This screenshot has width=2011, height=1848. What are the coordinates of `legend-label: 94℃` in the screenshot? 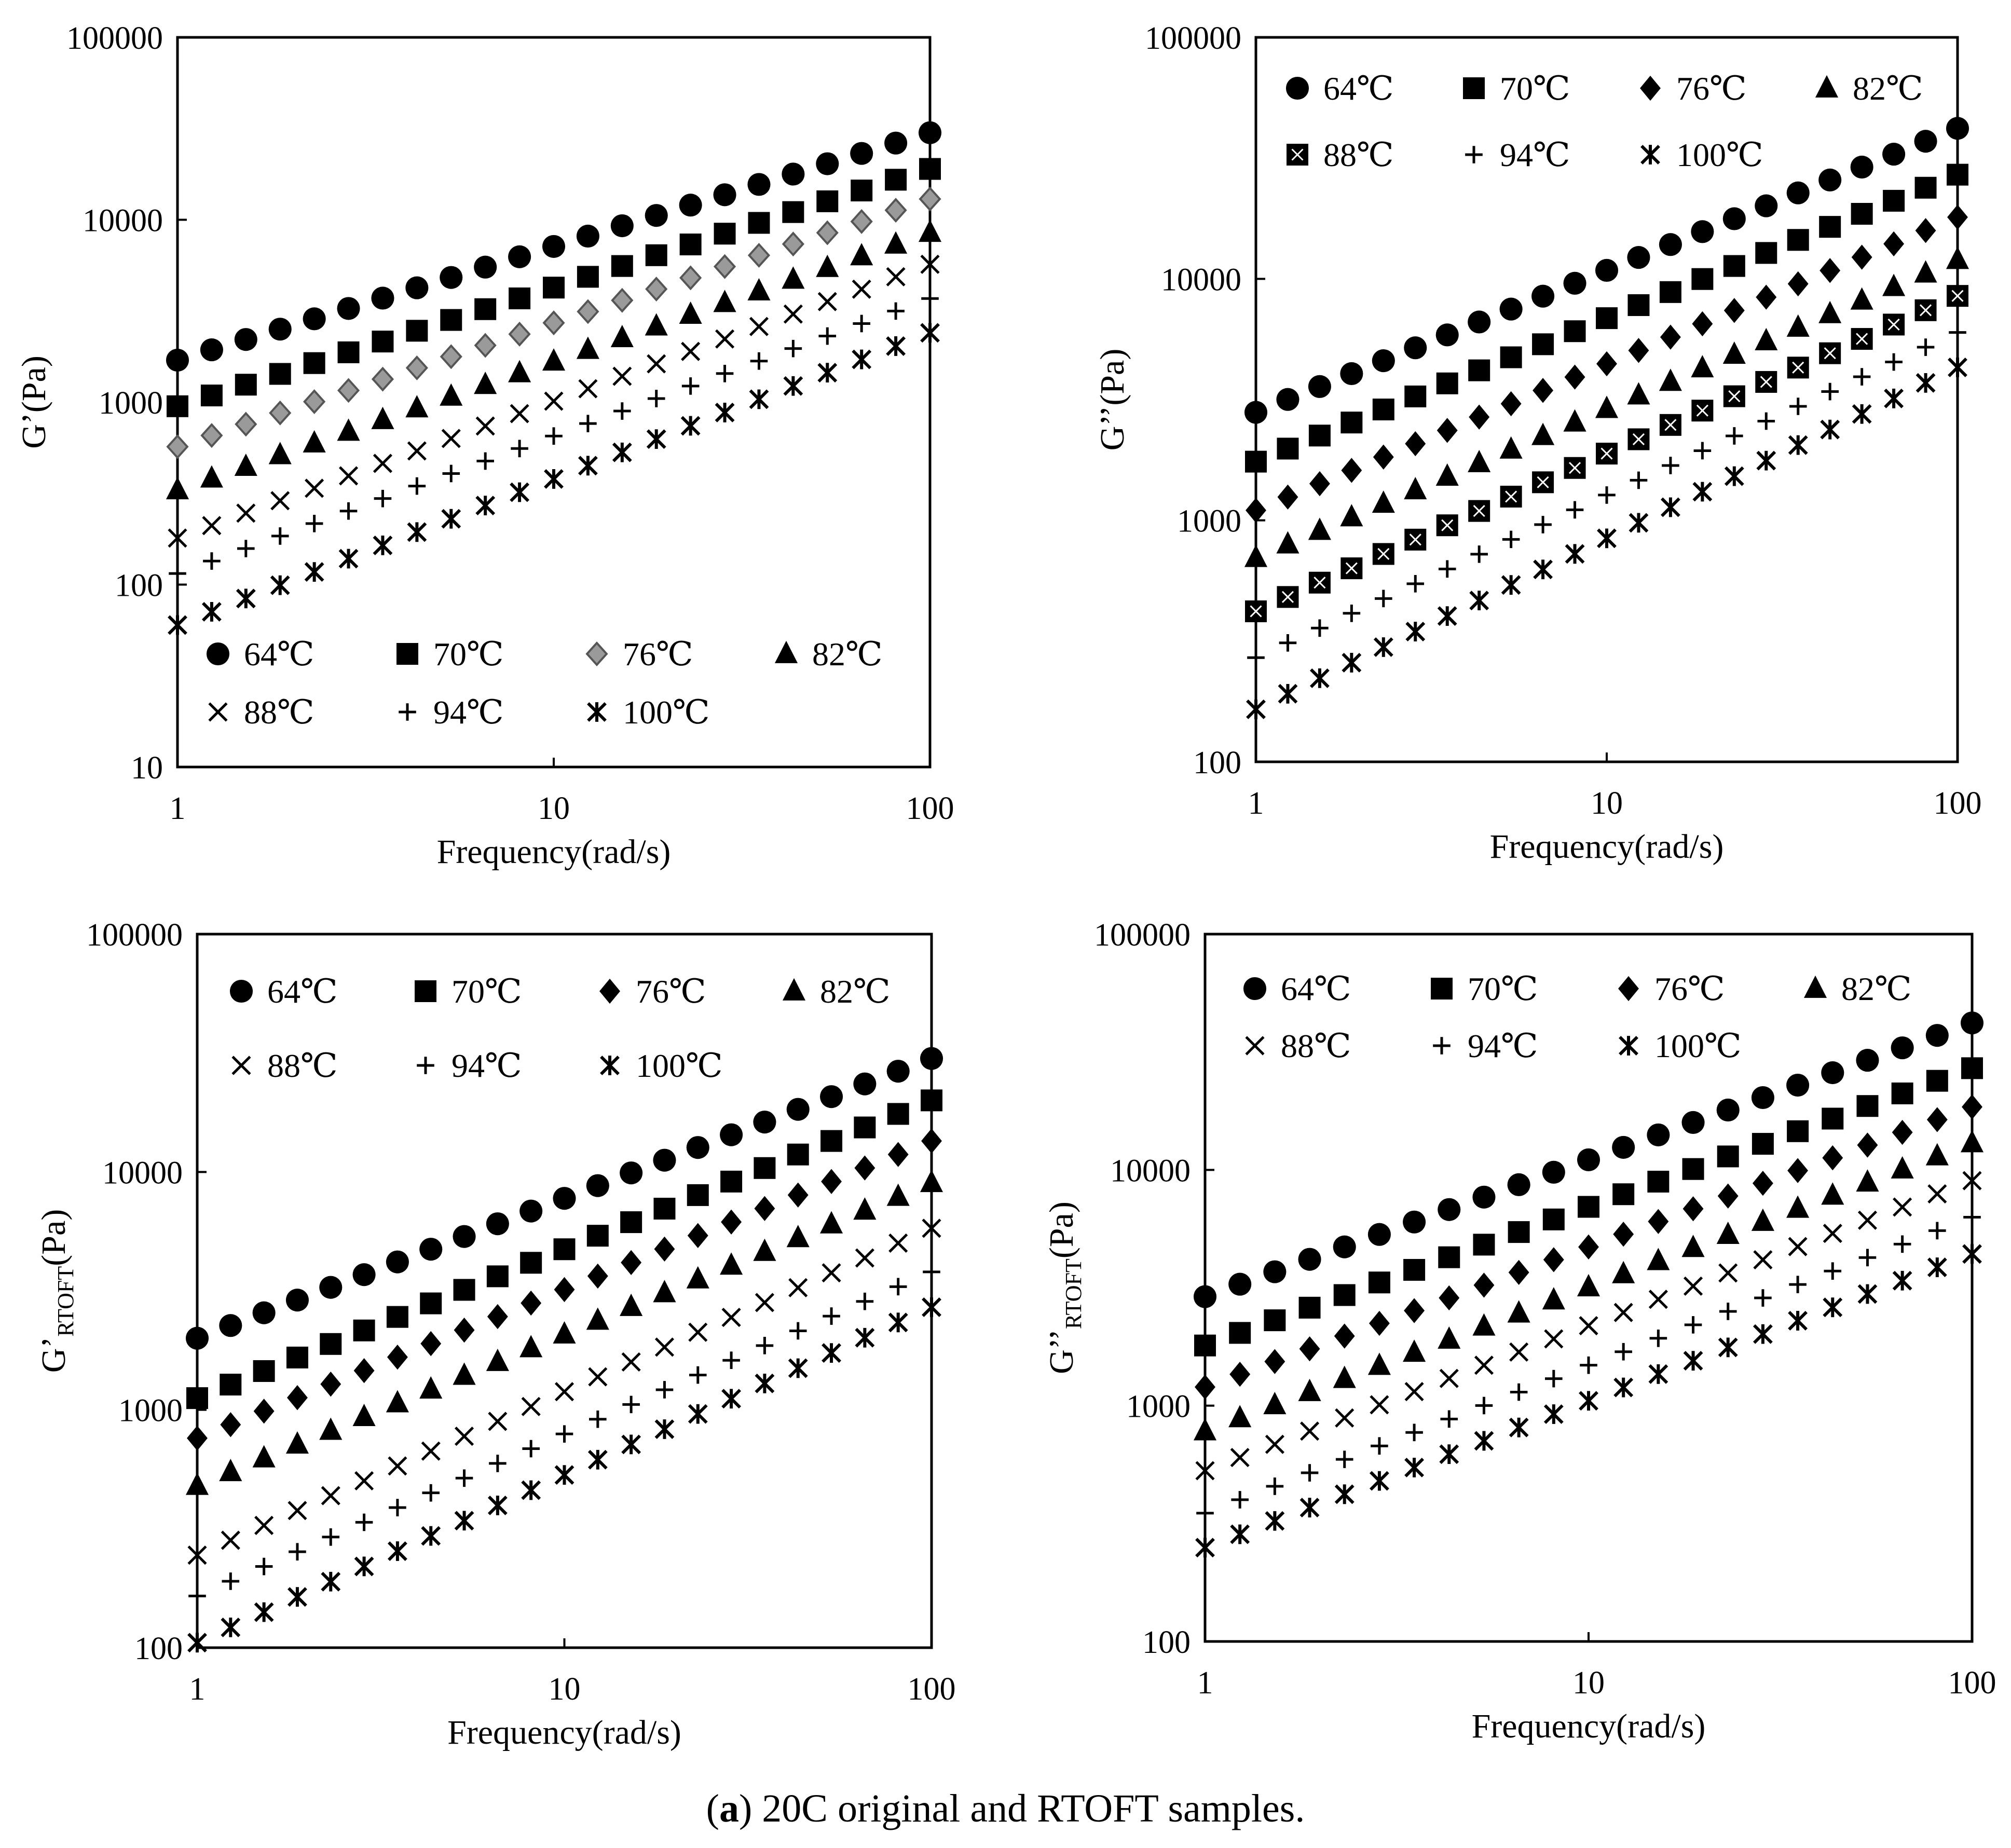 It's located at (1535, 154).